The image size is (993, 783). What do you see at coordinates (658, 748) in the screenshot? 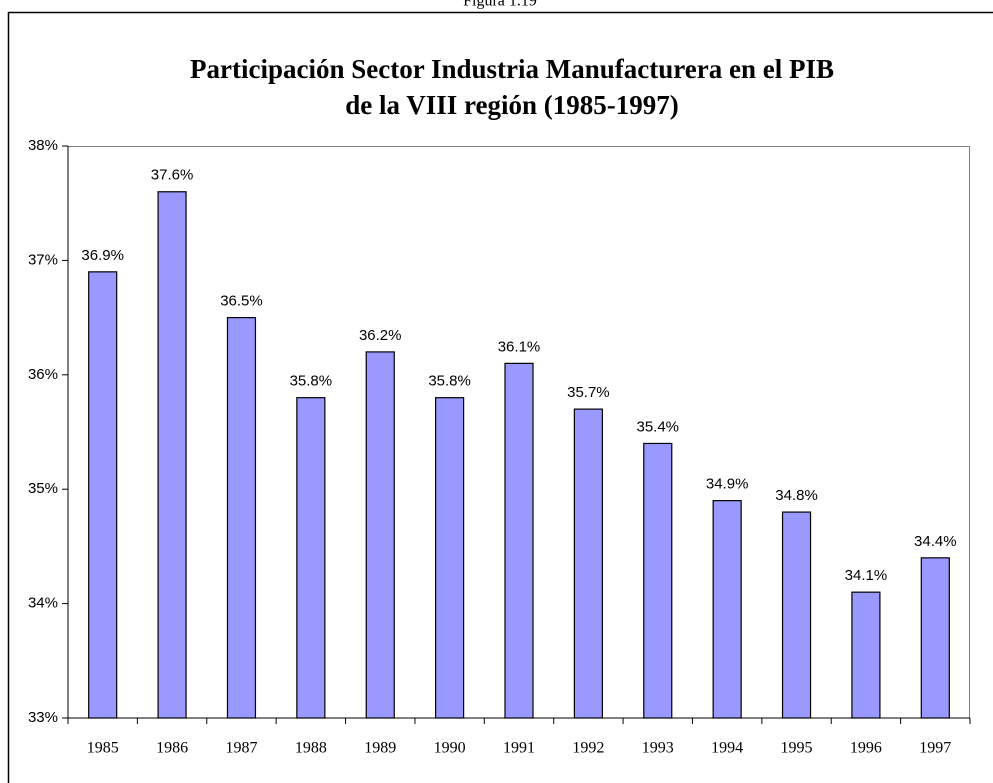
I see `x-tick-label: 1993` at bounding box center [658, 748].